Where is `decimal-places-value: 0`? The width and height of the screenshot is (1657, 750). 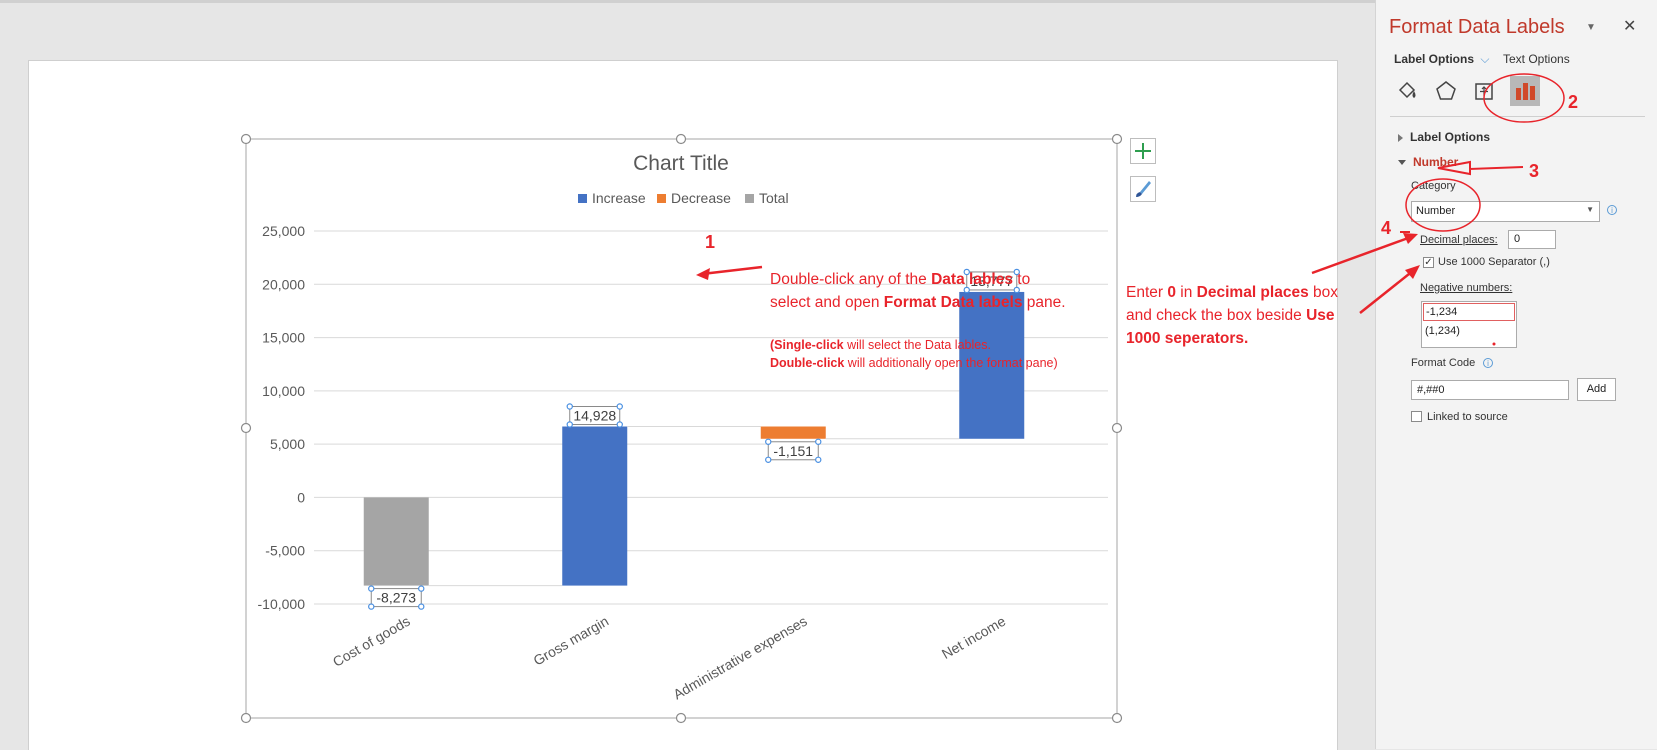
decimal-places-value: 0 is located at coordinates (1517, 239).